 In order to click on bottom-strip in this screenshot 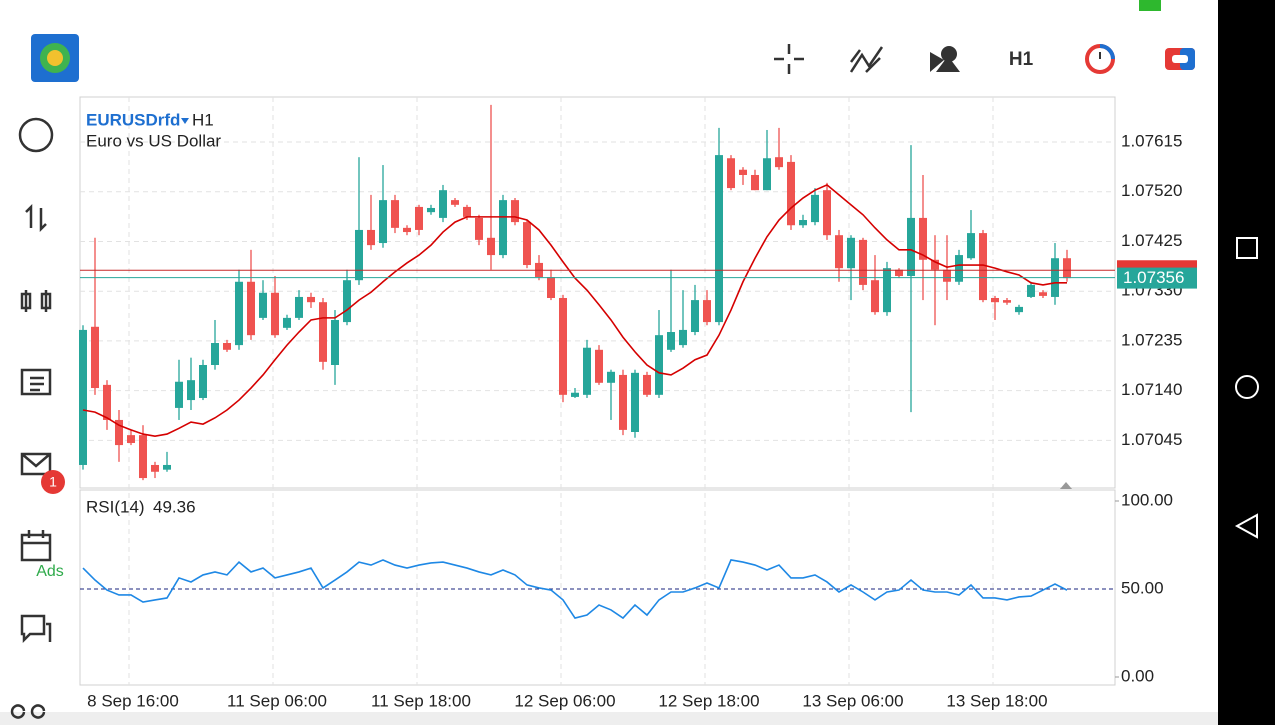, I will do `click(609, 718)`.